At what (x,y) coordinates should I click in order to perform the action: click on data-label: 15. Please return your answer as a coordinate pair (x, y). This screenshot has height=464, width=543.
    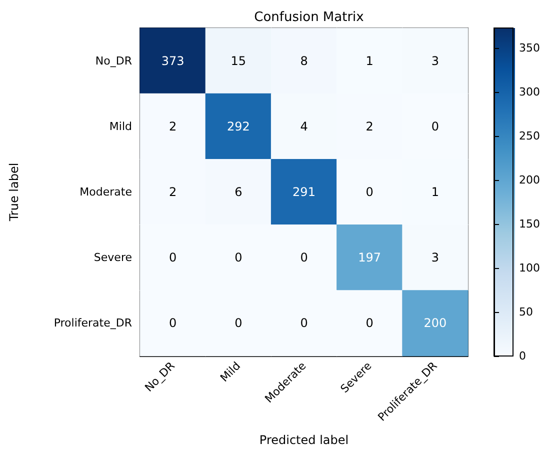
    Looking at the image, I should click on (238, 61).